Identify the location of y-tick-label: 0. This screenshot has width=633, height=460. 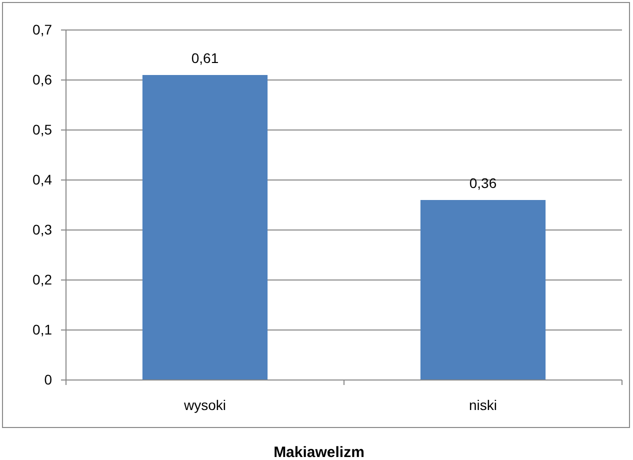
(48, 379).